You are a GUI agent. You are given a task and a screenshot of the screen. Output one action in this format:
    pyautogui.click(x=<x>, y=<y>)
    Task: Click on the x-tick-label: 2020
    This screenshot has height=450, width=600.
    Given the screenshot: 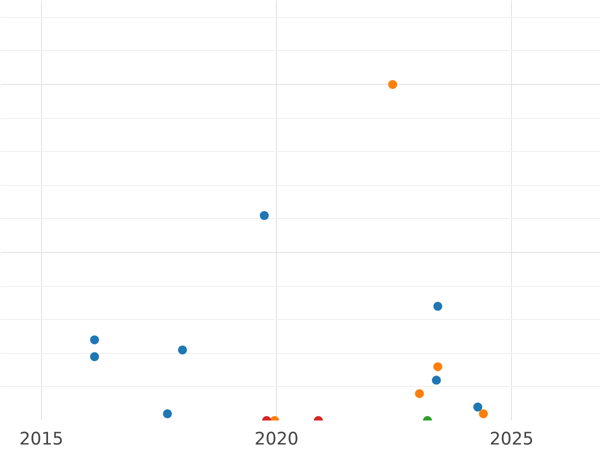 What is the action you would take?
    pyautogui.click(x=276, y=440)
    